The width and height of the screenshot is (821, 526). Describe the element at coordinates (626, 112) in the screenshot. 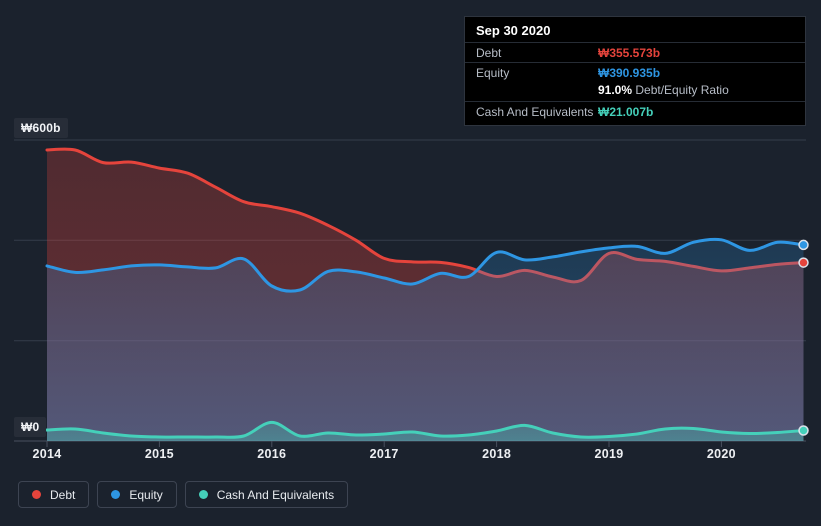

I see `tooltip-value-cash: ₩21.007b` at that location.